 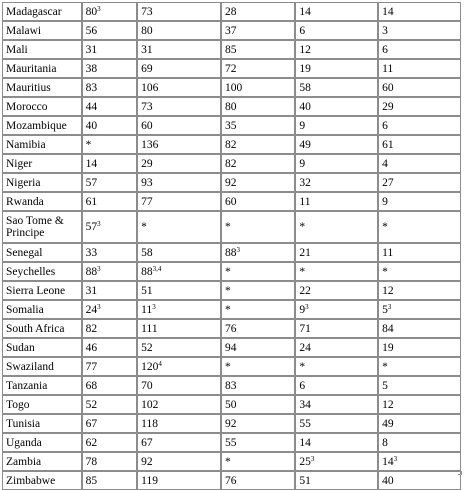 What do you see at coordinates (305, 49) in the screenshot?
I see `cell-value: 12` at bounding box center [305, 49].